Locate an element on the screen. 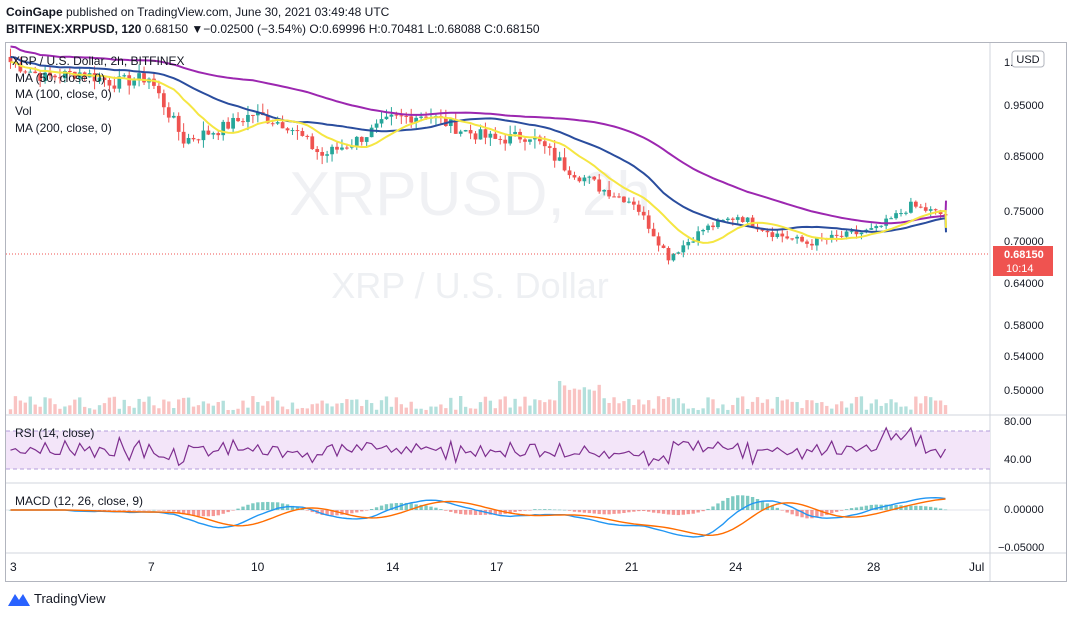 This screenshot has height=617, width=1073. macd-label: MACD (12, 26, close, 9) is located at coordinates (79, 501).